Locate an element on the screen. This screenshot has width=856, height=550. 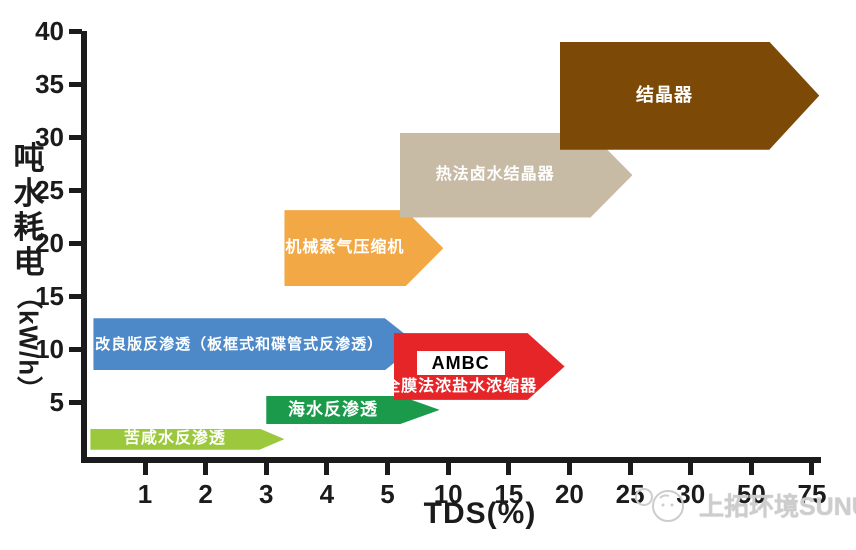
band-inner: 苦咸水反渗透 is located at coordinates (174, 439).